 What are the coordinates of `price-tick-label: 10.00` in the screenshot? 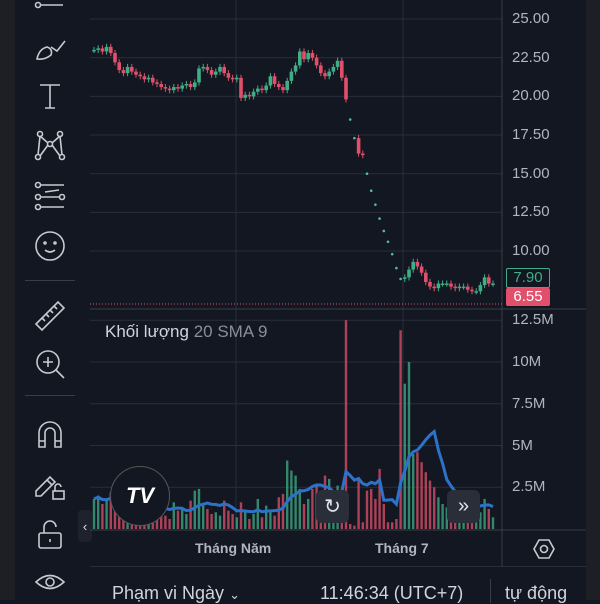 It's located at (531, 251).